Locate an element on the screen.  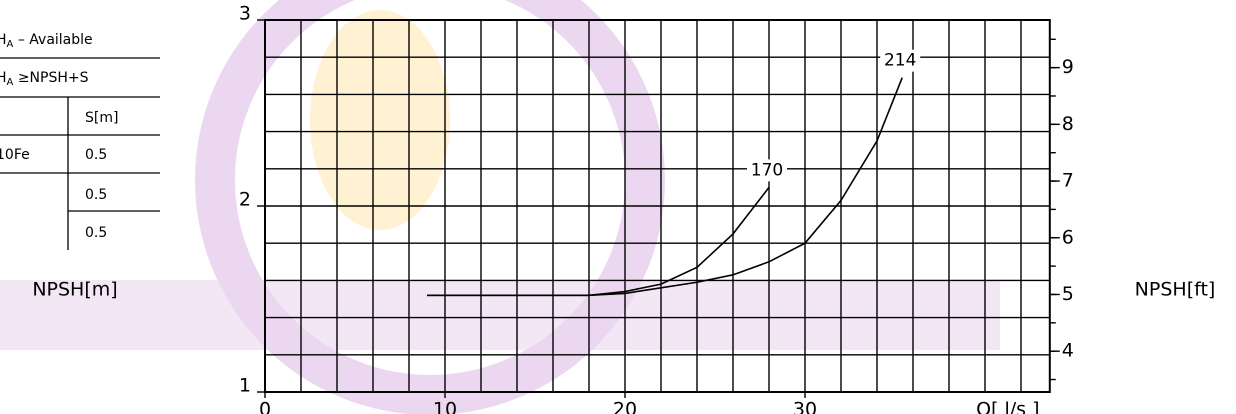
curve-label: 214 is located at coordinates (900, 61).